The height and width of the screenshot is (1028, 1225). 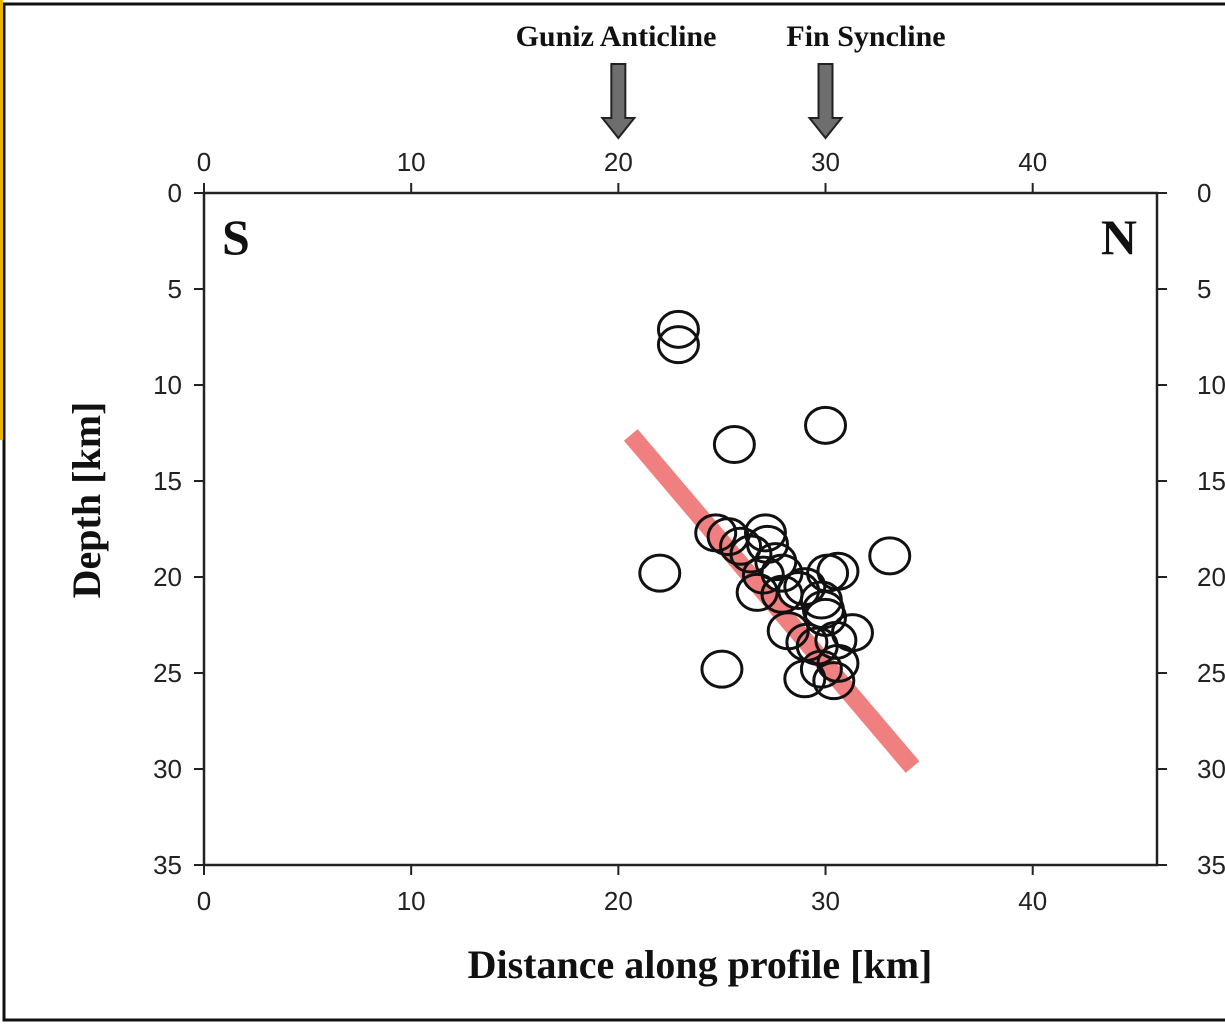 What do you see at coordinates (167, 865) in the screenshot?
I see `y-tick-label-left-35: 35` at bounding box center [167, 865].